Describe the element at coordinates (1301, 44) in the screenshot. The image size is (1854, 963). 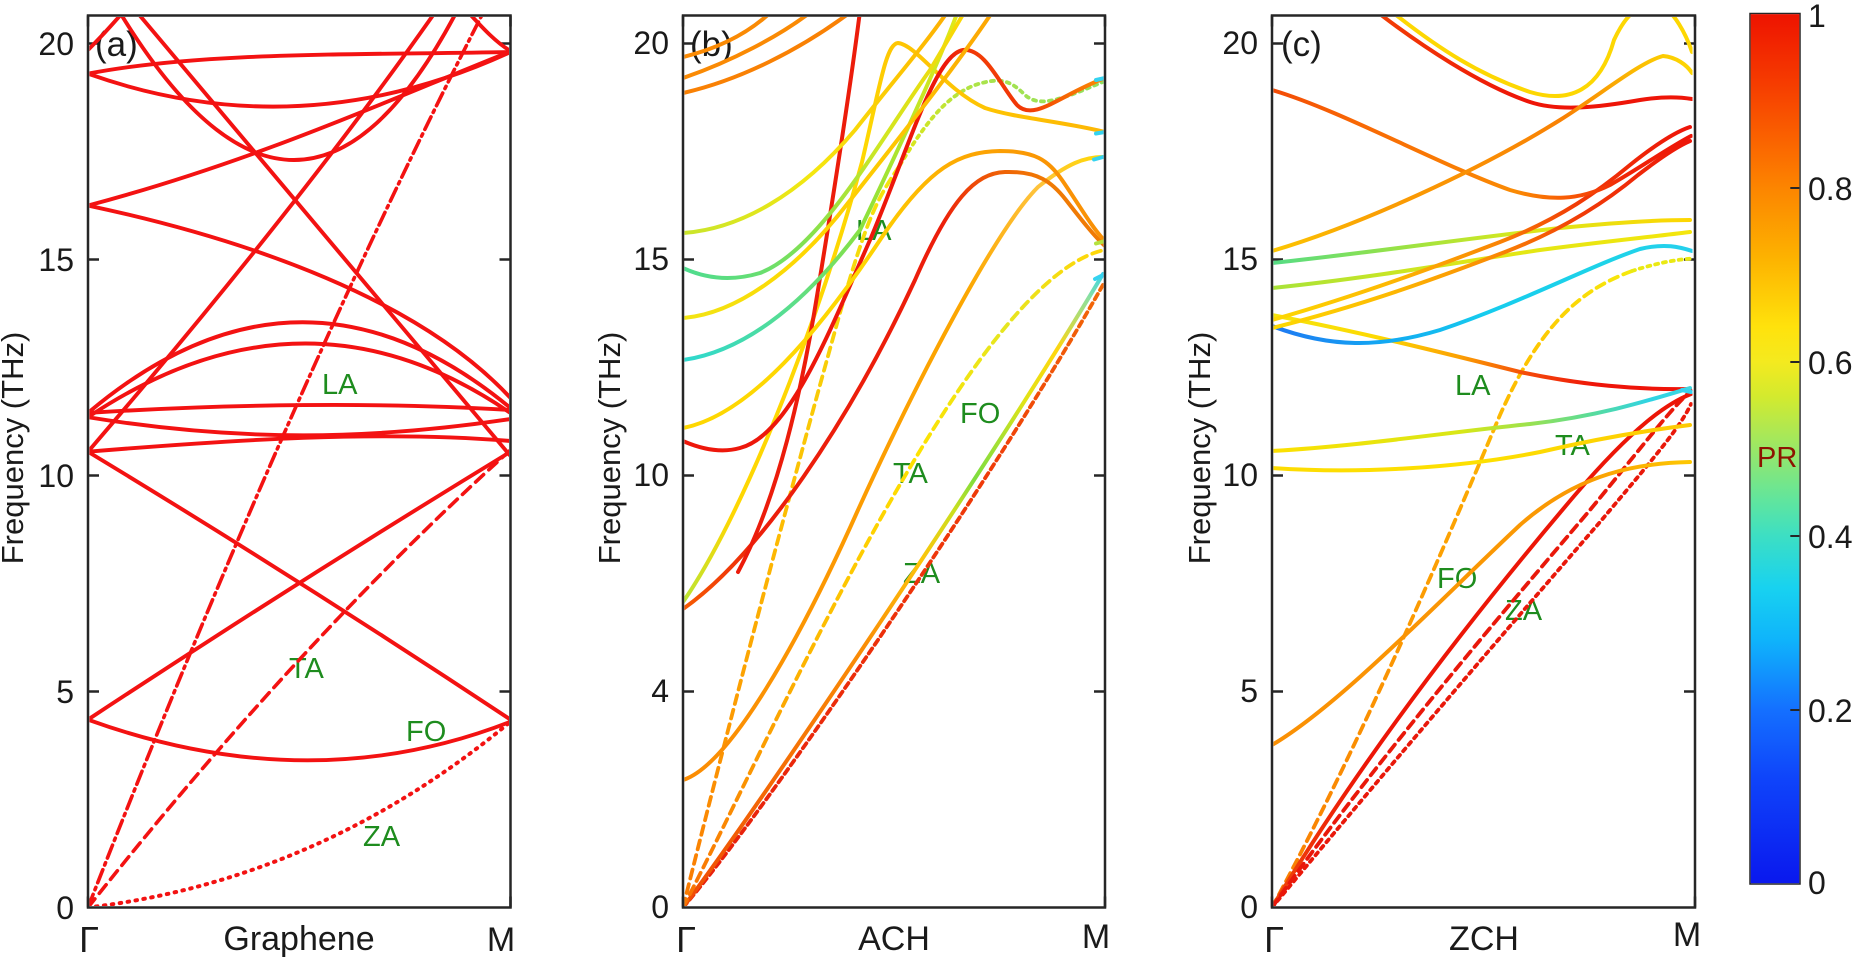
I see `svg-text: (c)` at that location.